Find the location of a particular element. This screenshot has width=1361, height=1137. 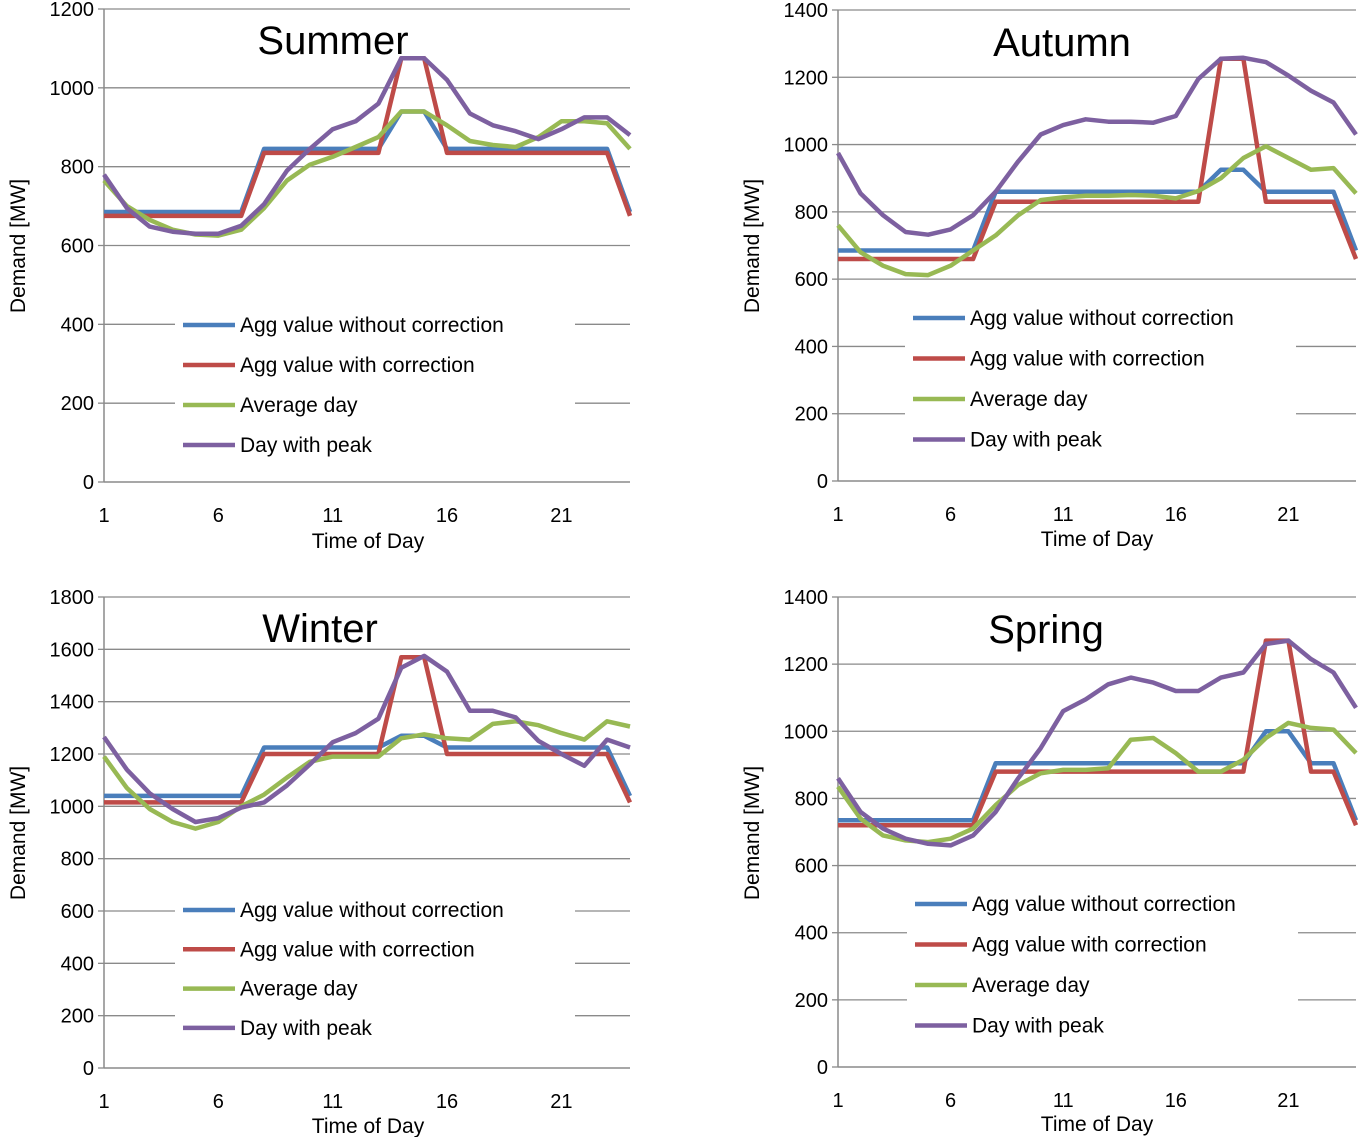

y-tick-label: 1800 is located at coordinates (72, 598).